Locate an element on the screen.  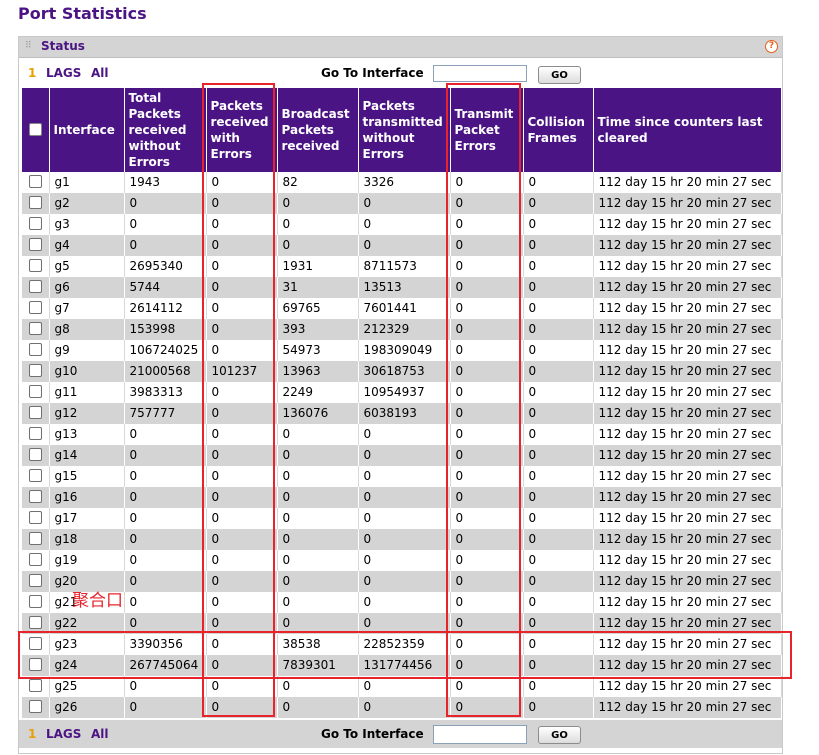
goto-interface-label-bottom: Go To Interface is located at coordinates (372, 734).